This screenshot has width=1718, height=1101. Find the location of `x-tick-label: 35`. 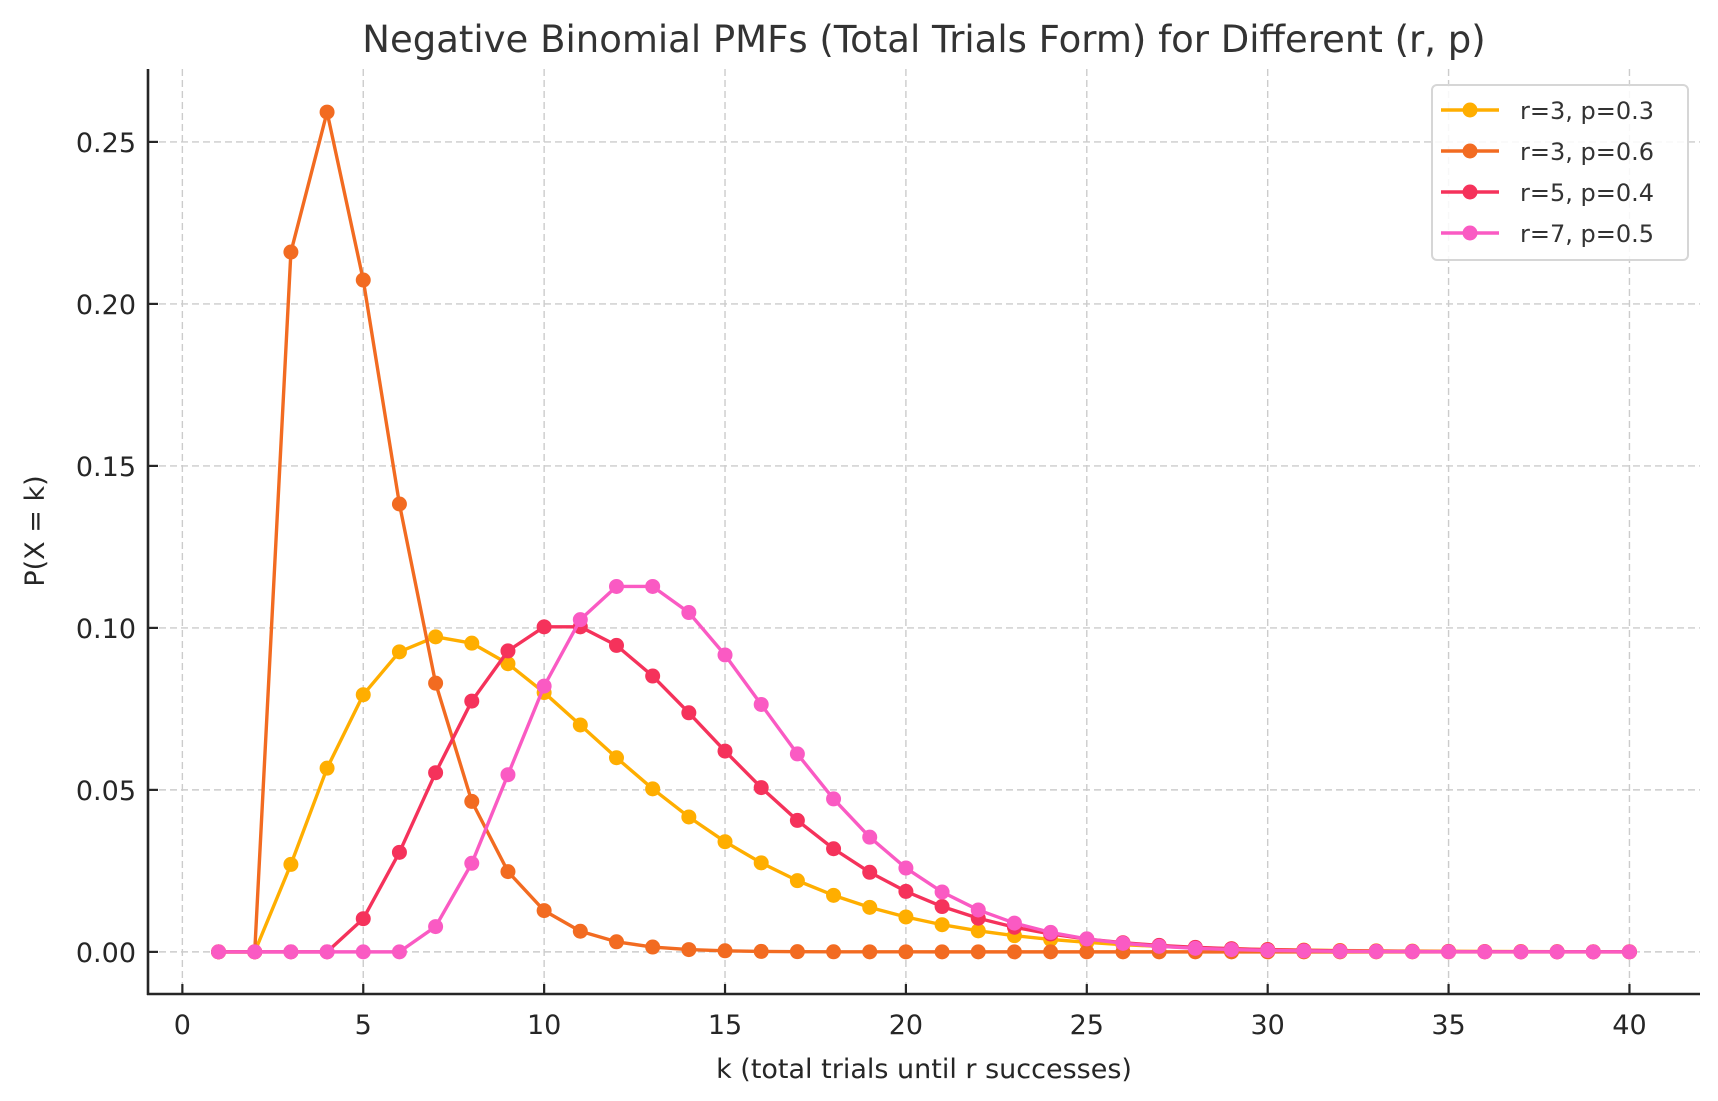

x-tick-label: 35 is located at coordinates (1448, 1025).